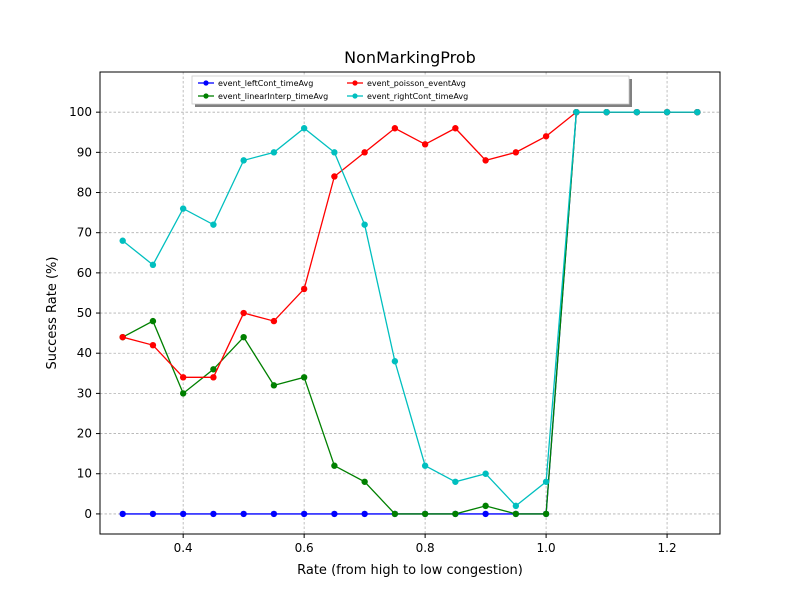 Image resolution: width=800 pixels, height=604 pixels. I want to click on legend-entry: event_leftCont_timeAvg, so click(255, 83).